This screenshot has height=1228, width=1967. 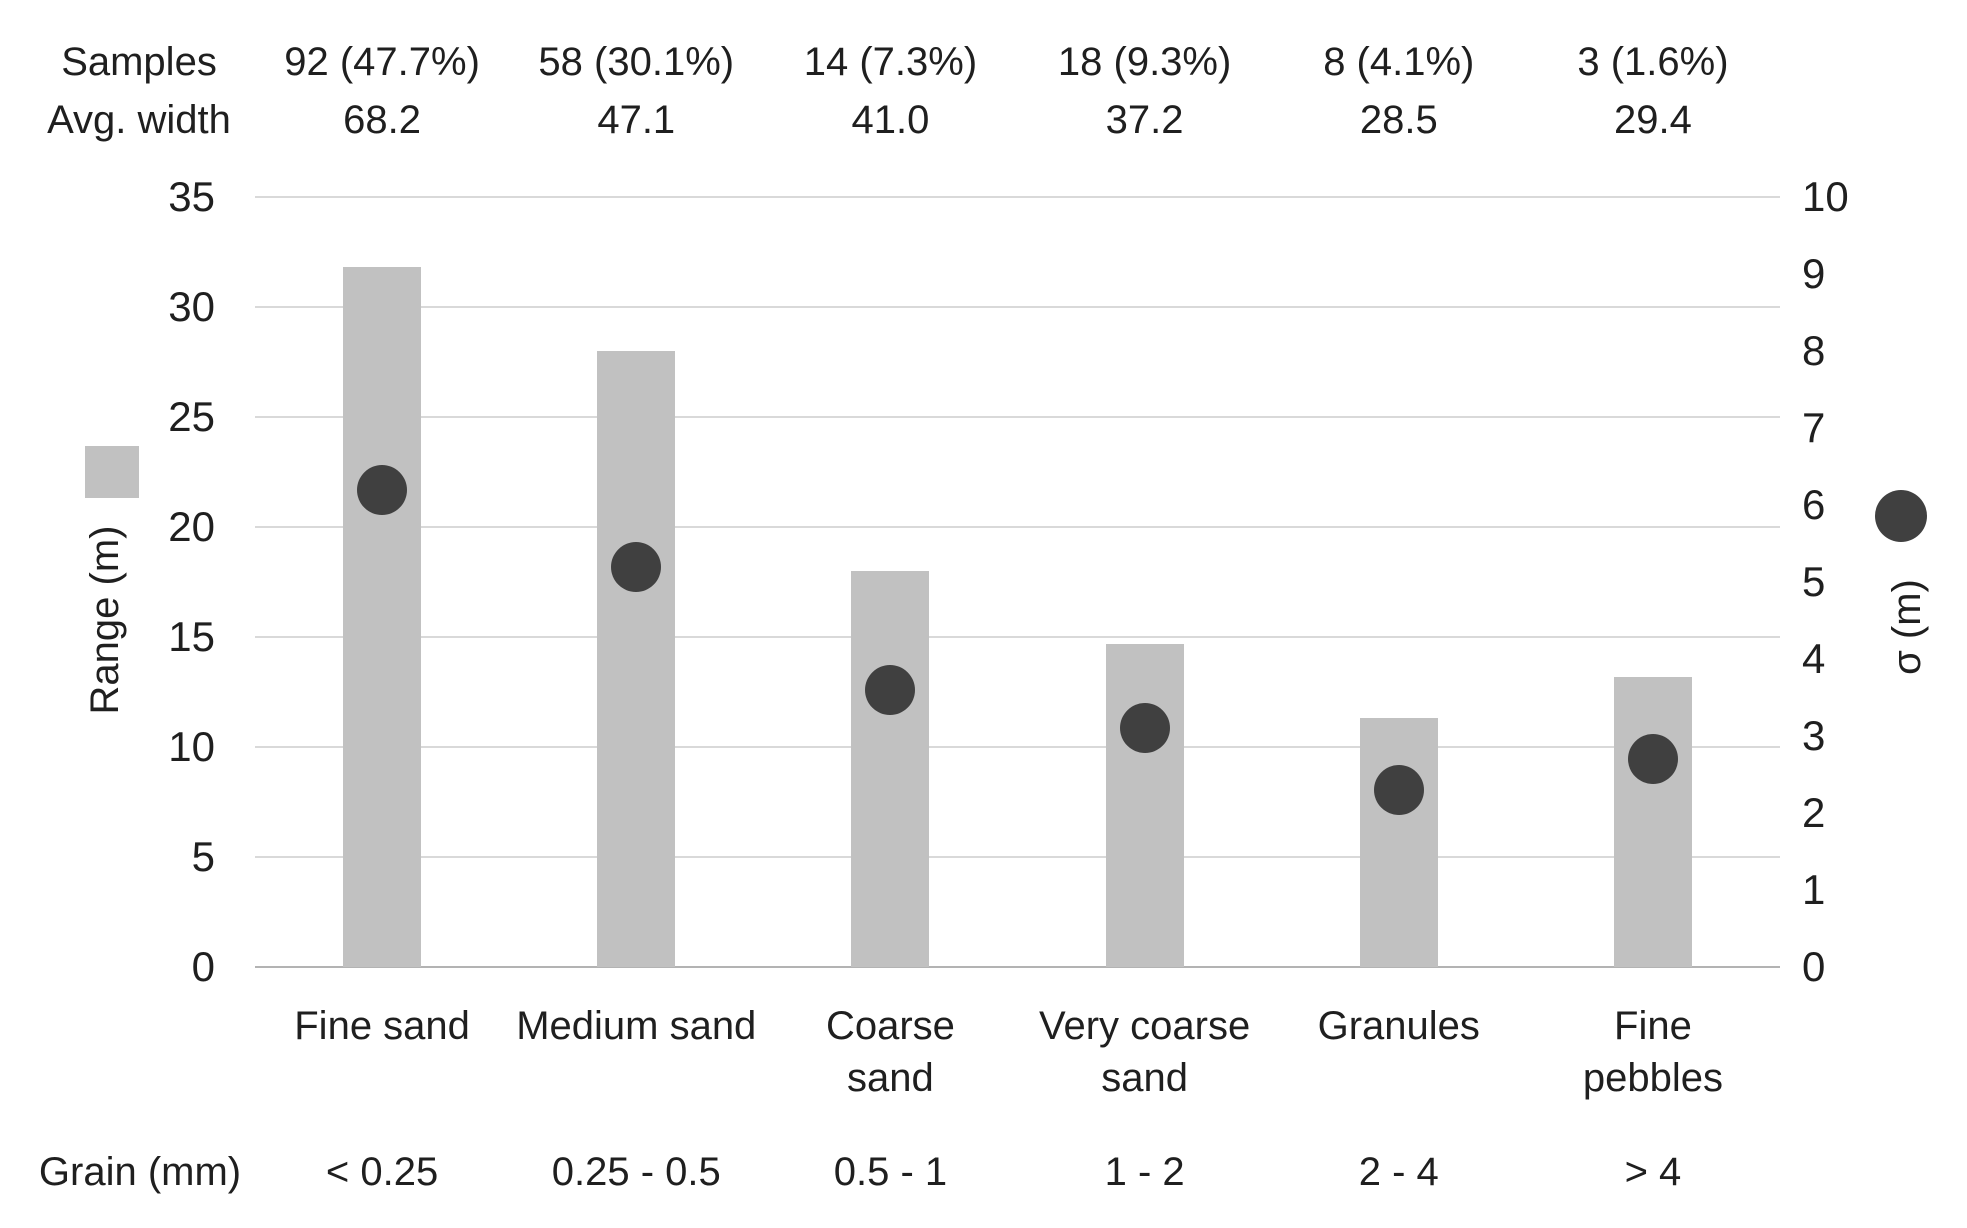 I want to click on category-label: Coarse sand, so click(x=890, y=1052).